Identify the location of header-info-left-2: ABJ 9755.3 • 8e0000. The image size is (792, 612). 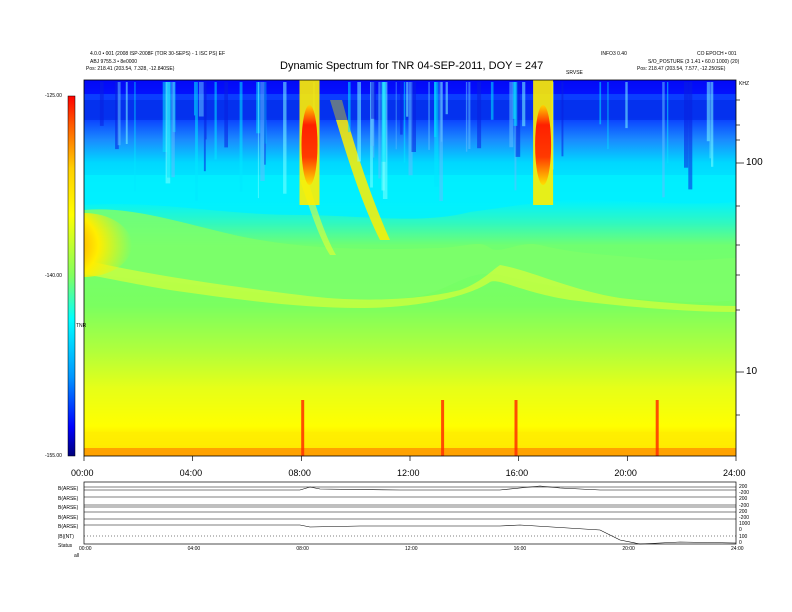
(114, 62).